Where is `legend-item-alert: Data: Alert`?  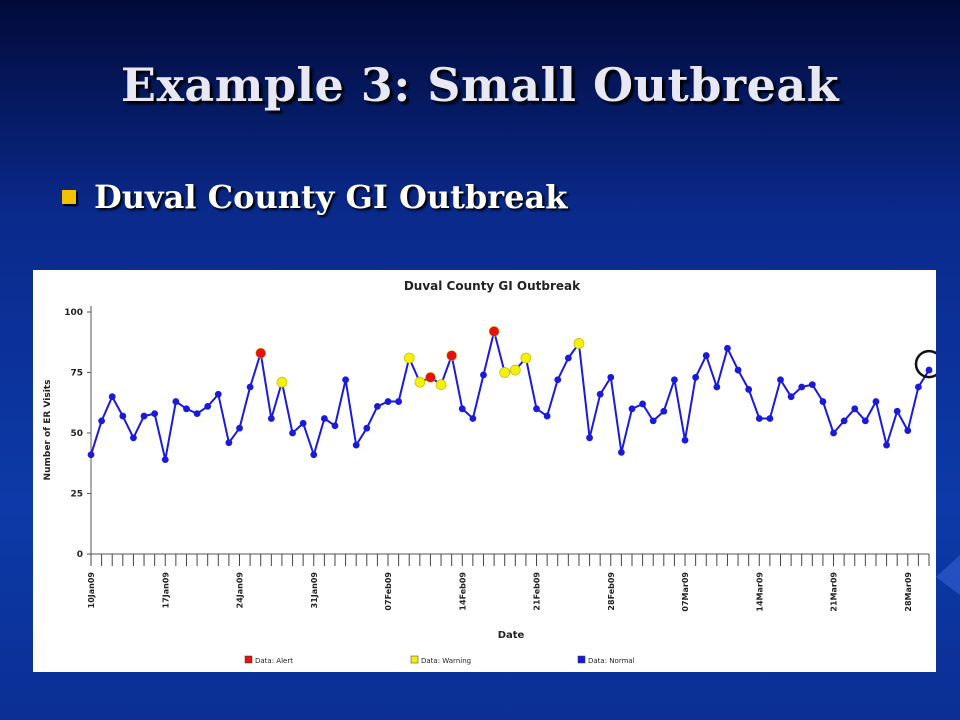 legend-item-alert: Data: Alert is located at coordinates (268, 660).